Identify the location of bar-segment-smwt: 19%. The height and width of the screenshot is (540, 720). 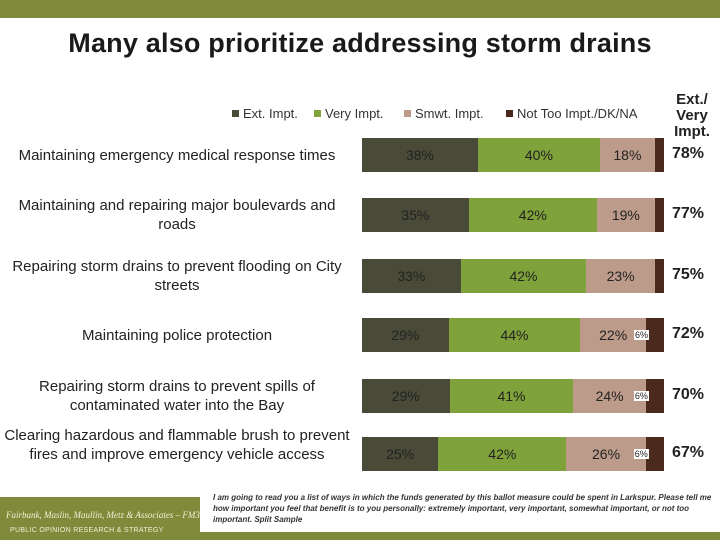
(625, 215).